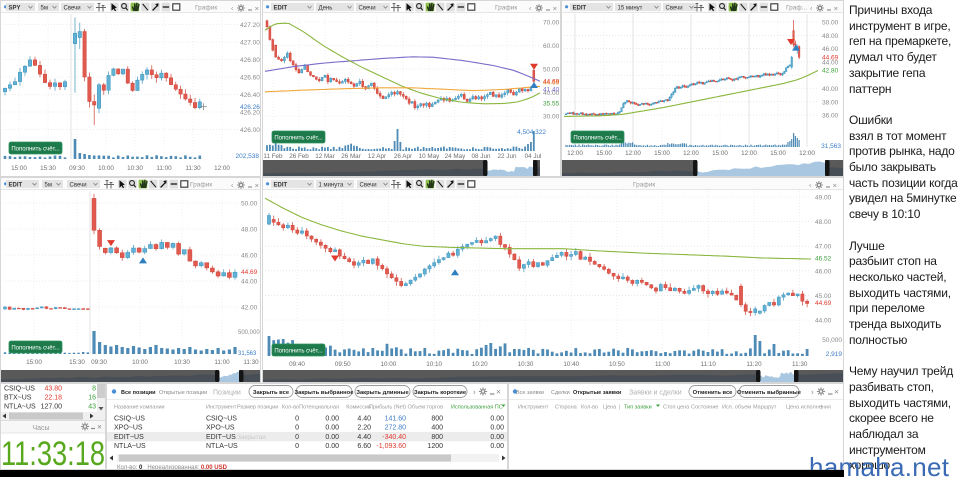 The image size is (960, 483). What do you see at coordinates (830, 89) in the screenshot?
I see `svg-text: 40.00` at bounding box center [830, 89].